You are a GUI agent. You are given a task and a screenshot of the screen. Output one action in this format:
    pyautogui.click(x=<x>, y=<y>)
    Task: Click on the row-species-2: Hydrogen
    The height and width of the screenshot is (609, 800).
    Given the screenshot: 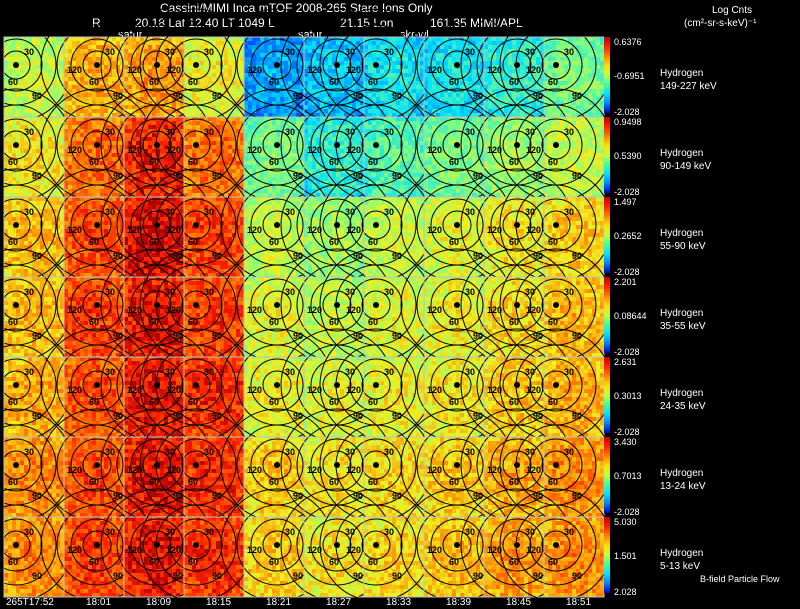 What is the action you would take?
    pyautogui.click(x=681, y=154)
    